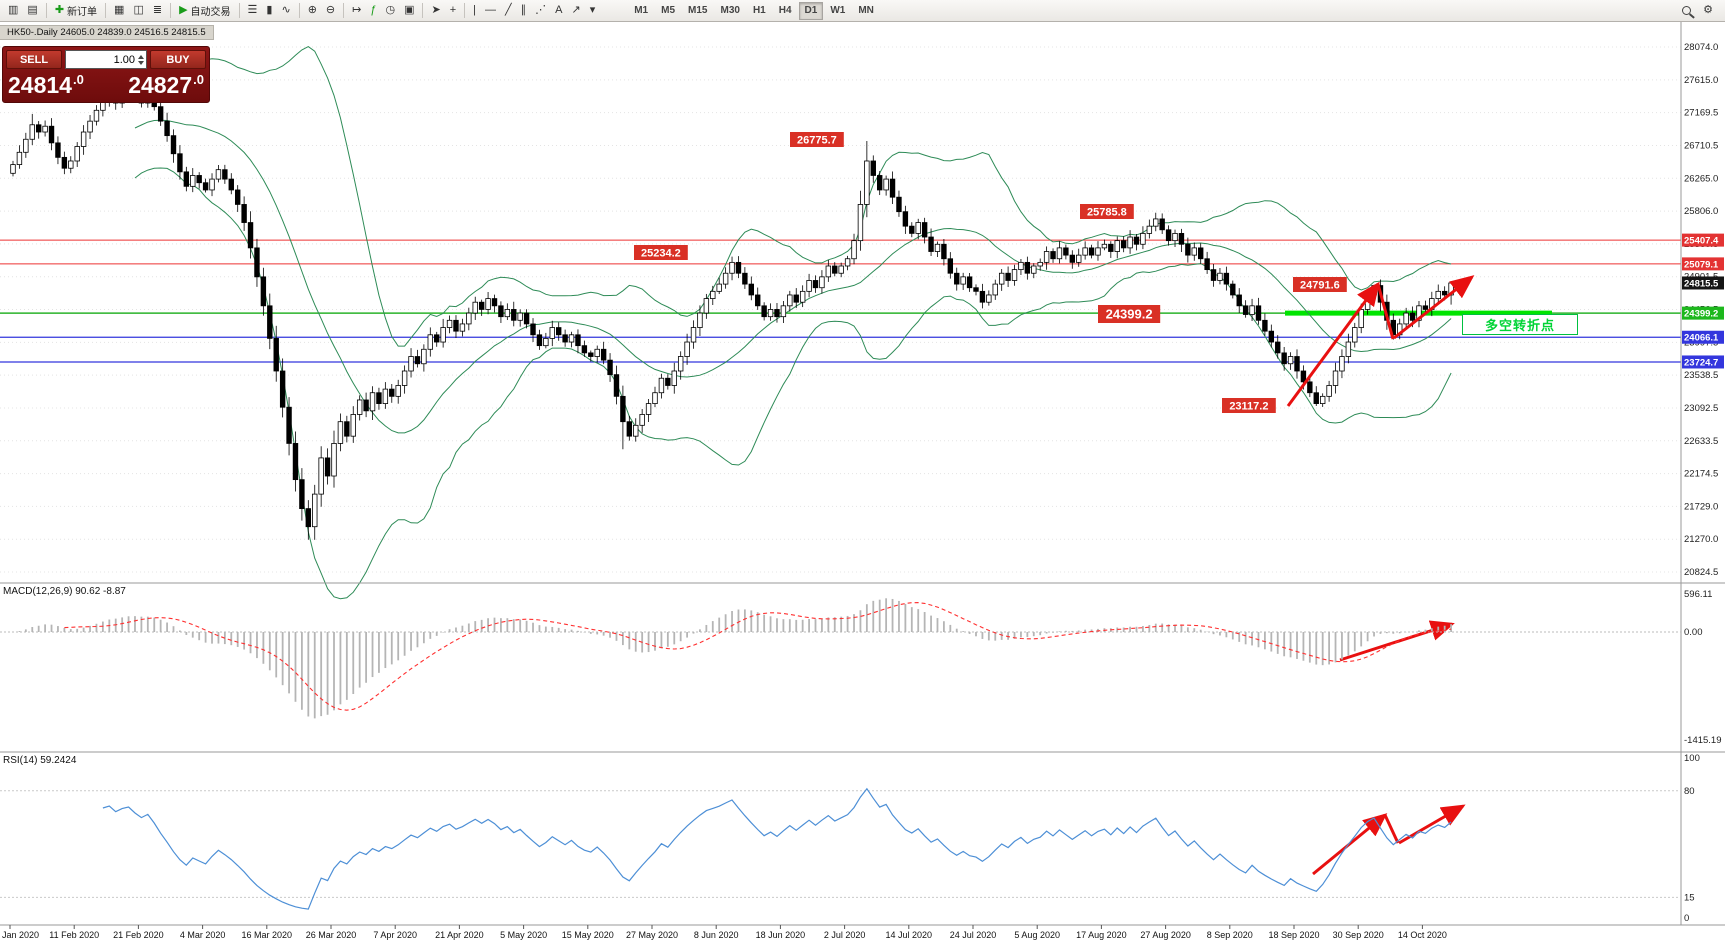 This screenshot has height=944, width=1725. I want to click on fibonacci-button: ⋰, so click(540, 11).